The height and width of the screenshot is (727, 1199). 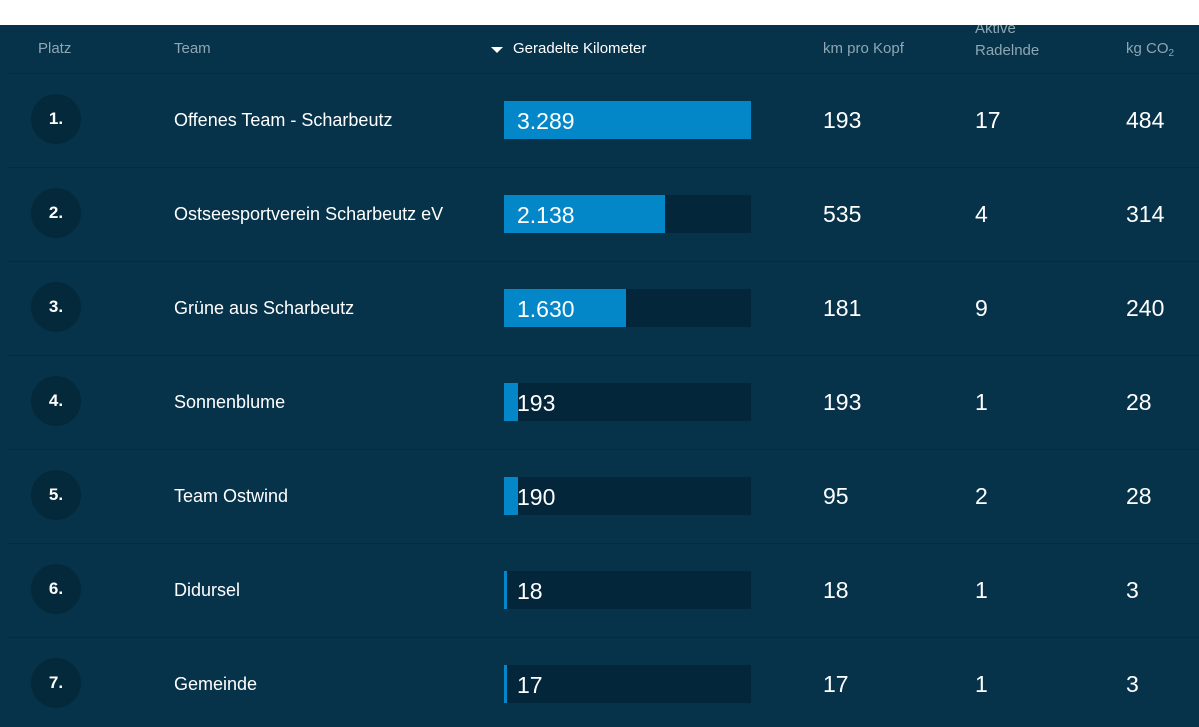 I want to click on team-name: Team Ostwind, so click(x=231, y=496).